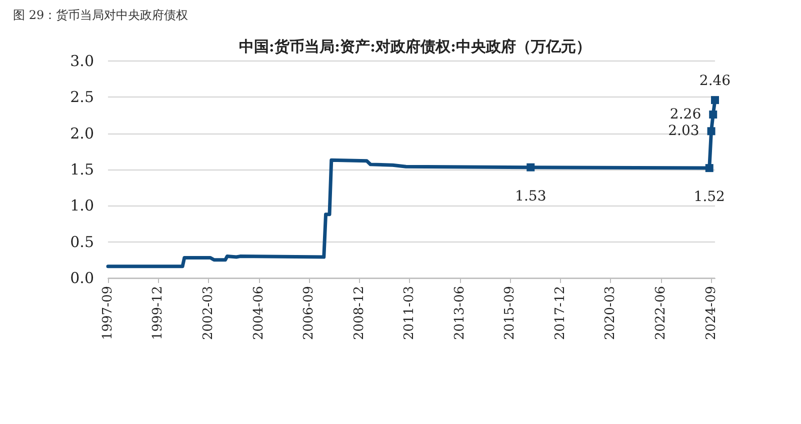 The width and height of the screenshot is (801, 424). Describe the element at coordinates (610, 313) in the screenshot. I see `x-tick-label: 2020-03` at that location.